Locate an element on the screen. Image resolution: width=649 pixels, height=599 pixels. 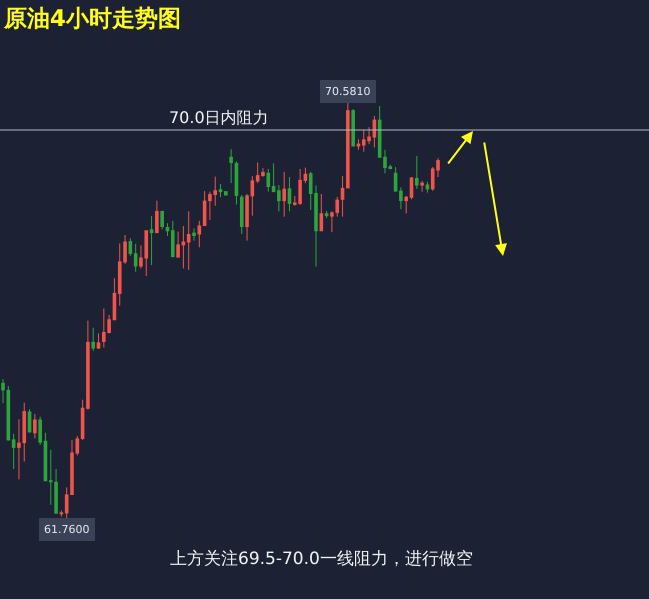
ref-line-label: 70.0日内阻力 is located at coordinates (219, 117).